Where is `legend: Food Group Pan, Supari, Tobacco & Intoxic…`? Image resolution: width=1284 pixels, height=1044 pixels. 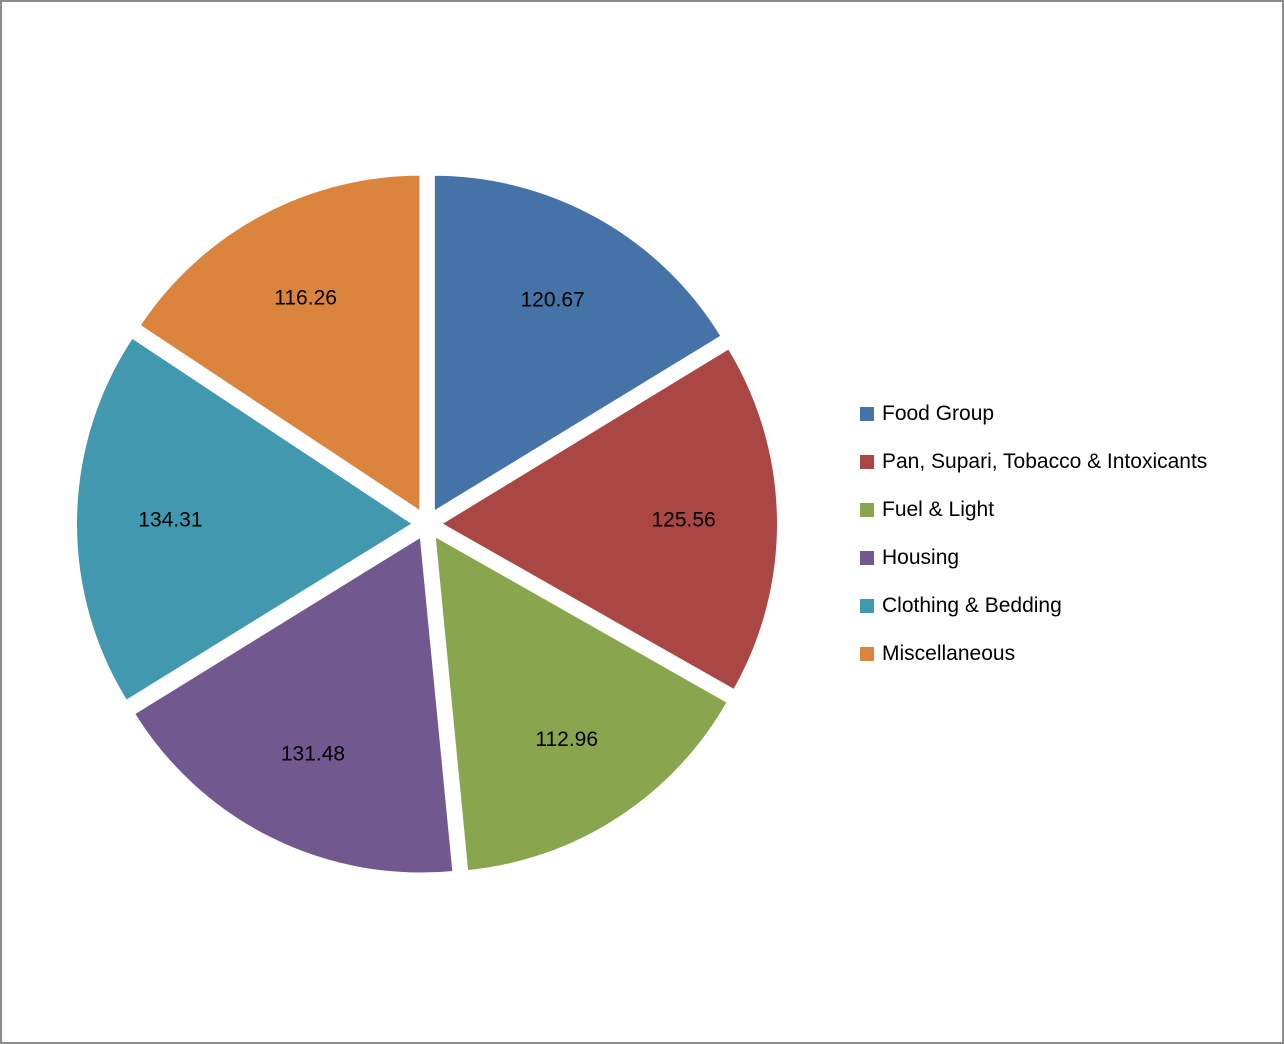
legend: Food Group Pan, Supari, Tobacco & Intoxic… is located at coordinates (1033, 534).